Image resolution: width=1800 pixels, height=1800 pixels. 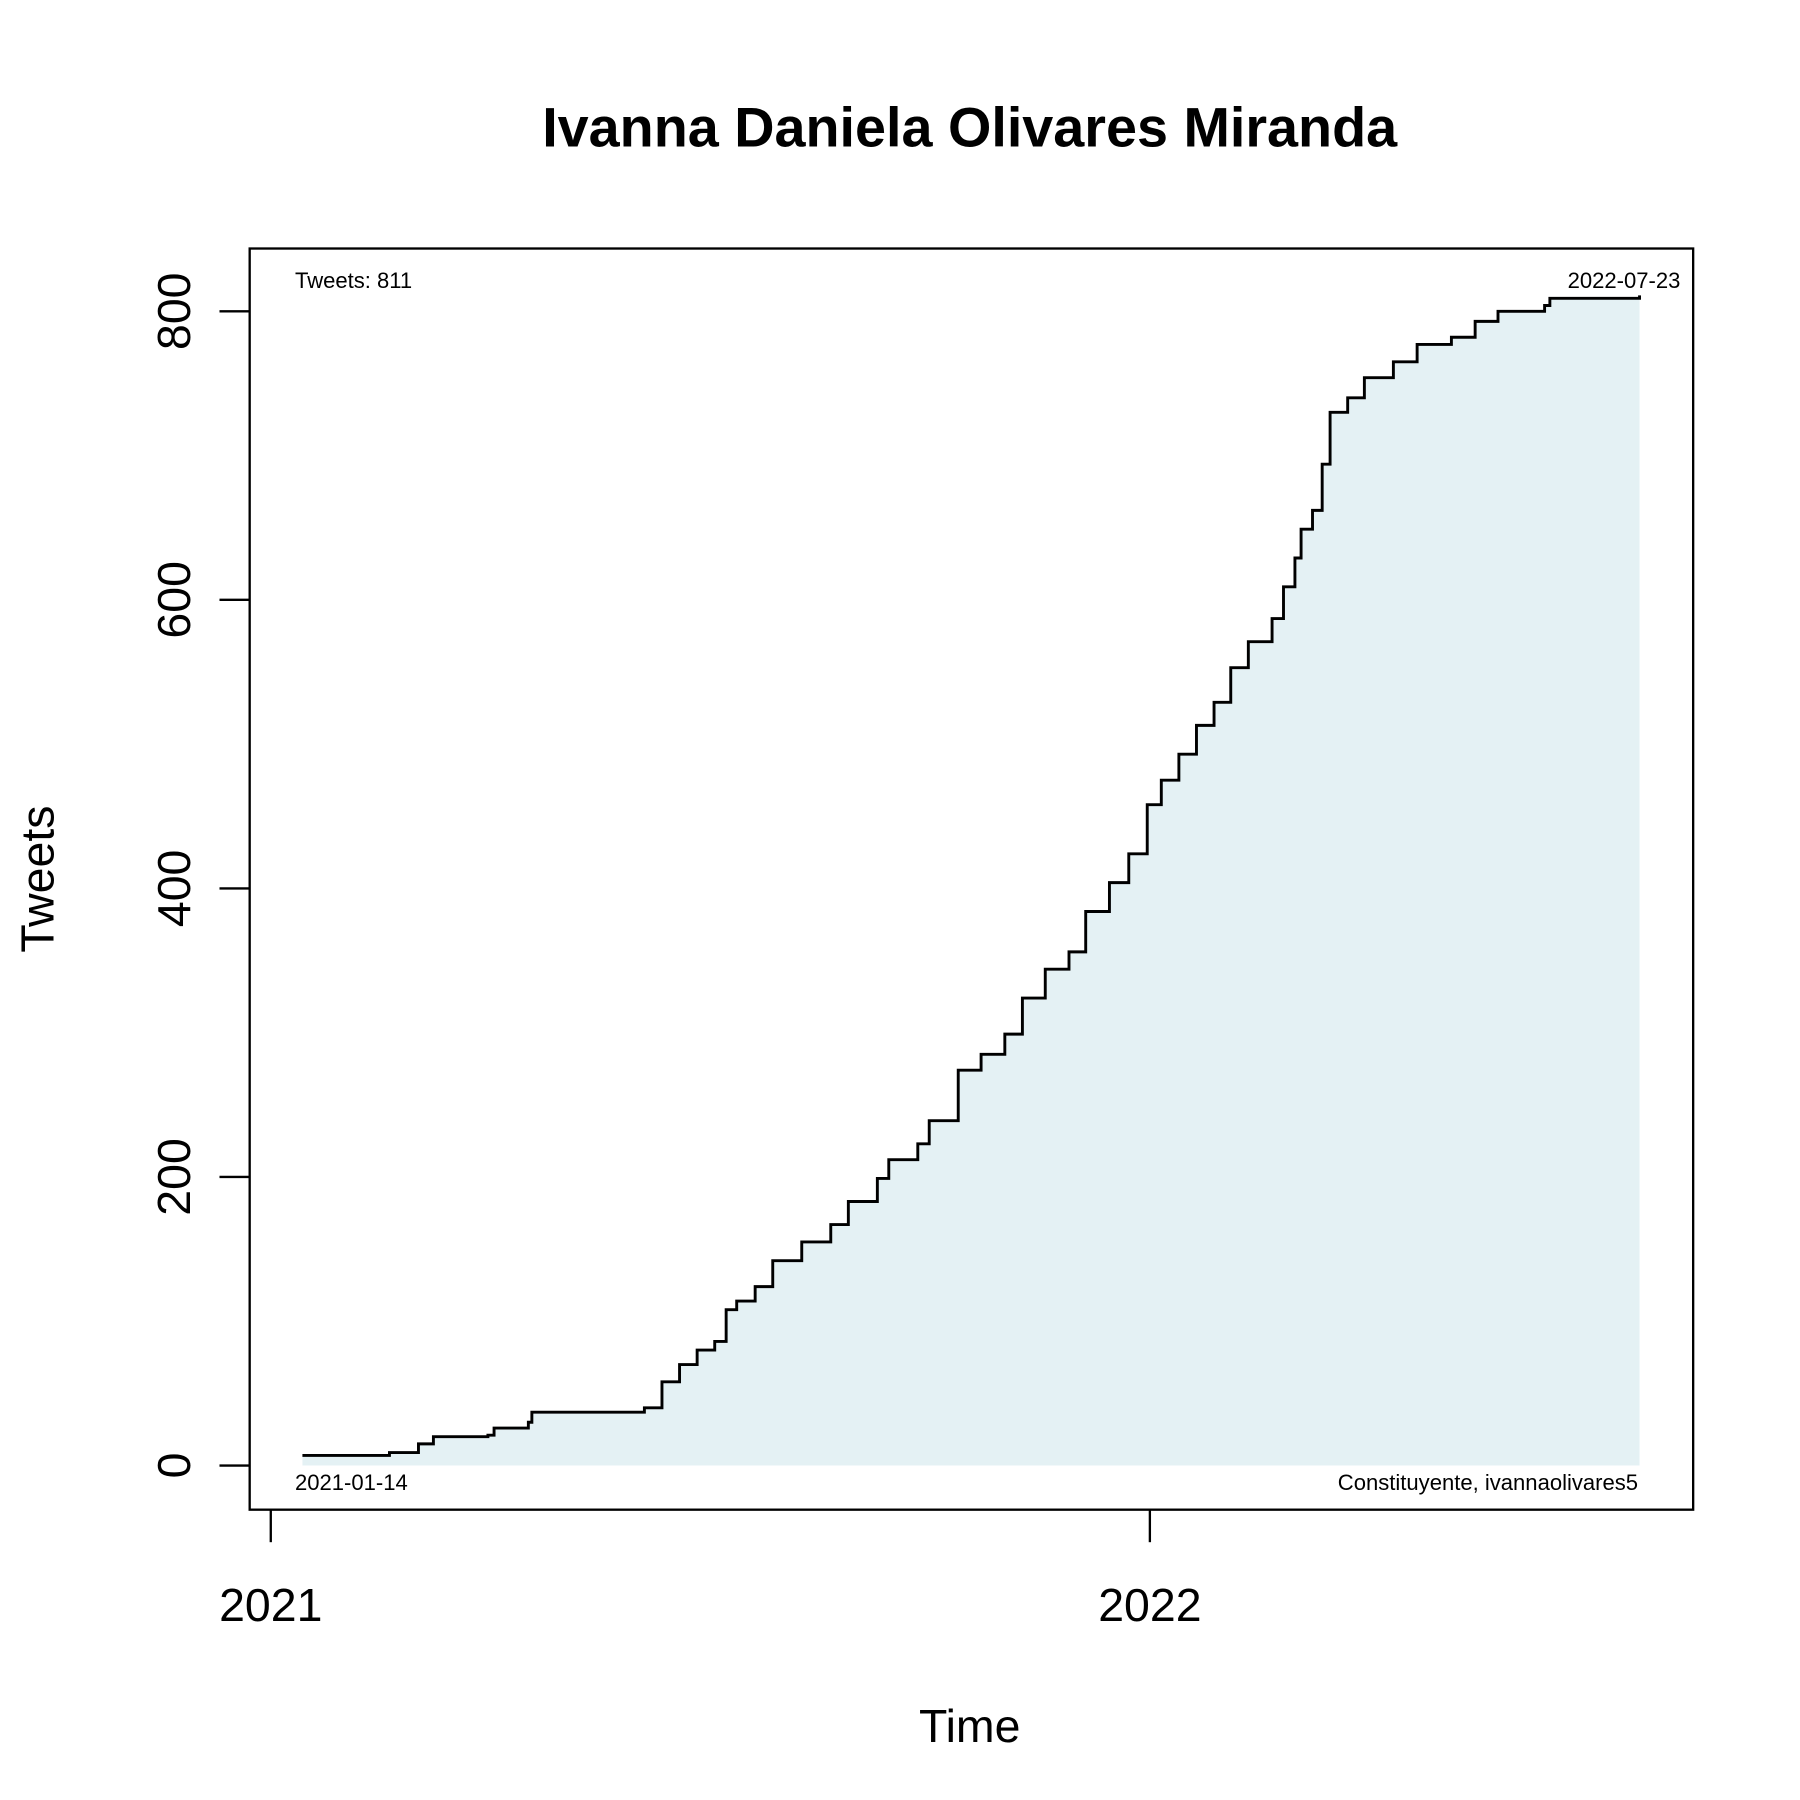 I want to click on x-tick-label: 2021, so click(x=270, y=1605).